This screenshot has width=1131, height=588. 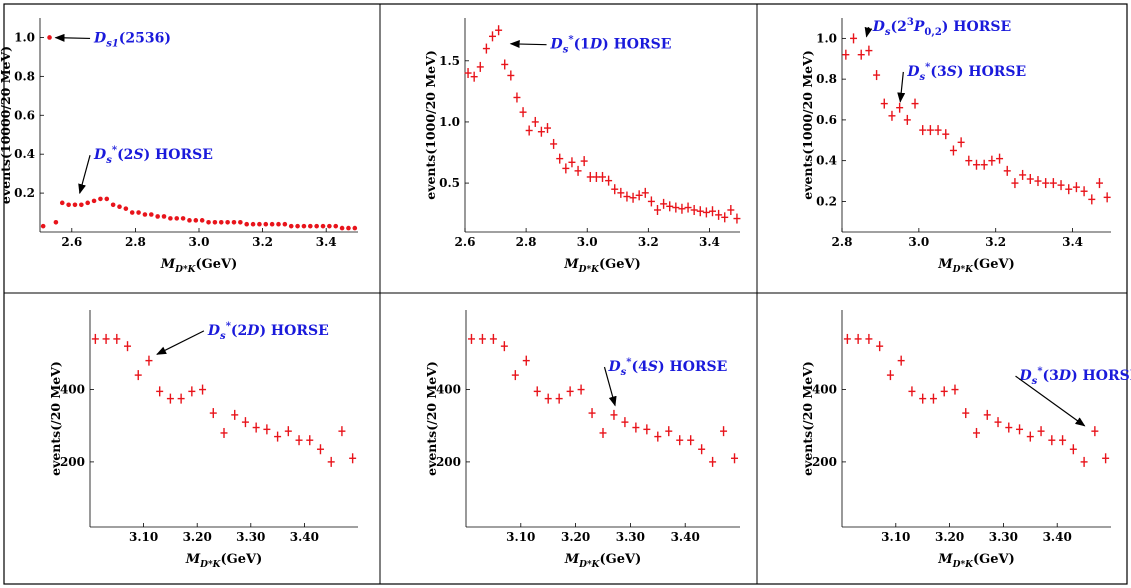 I want to click on annotation-text-part: 3, so click(x=910, y=22).